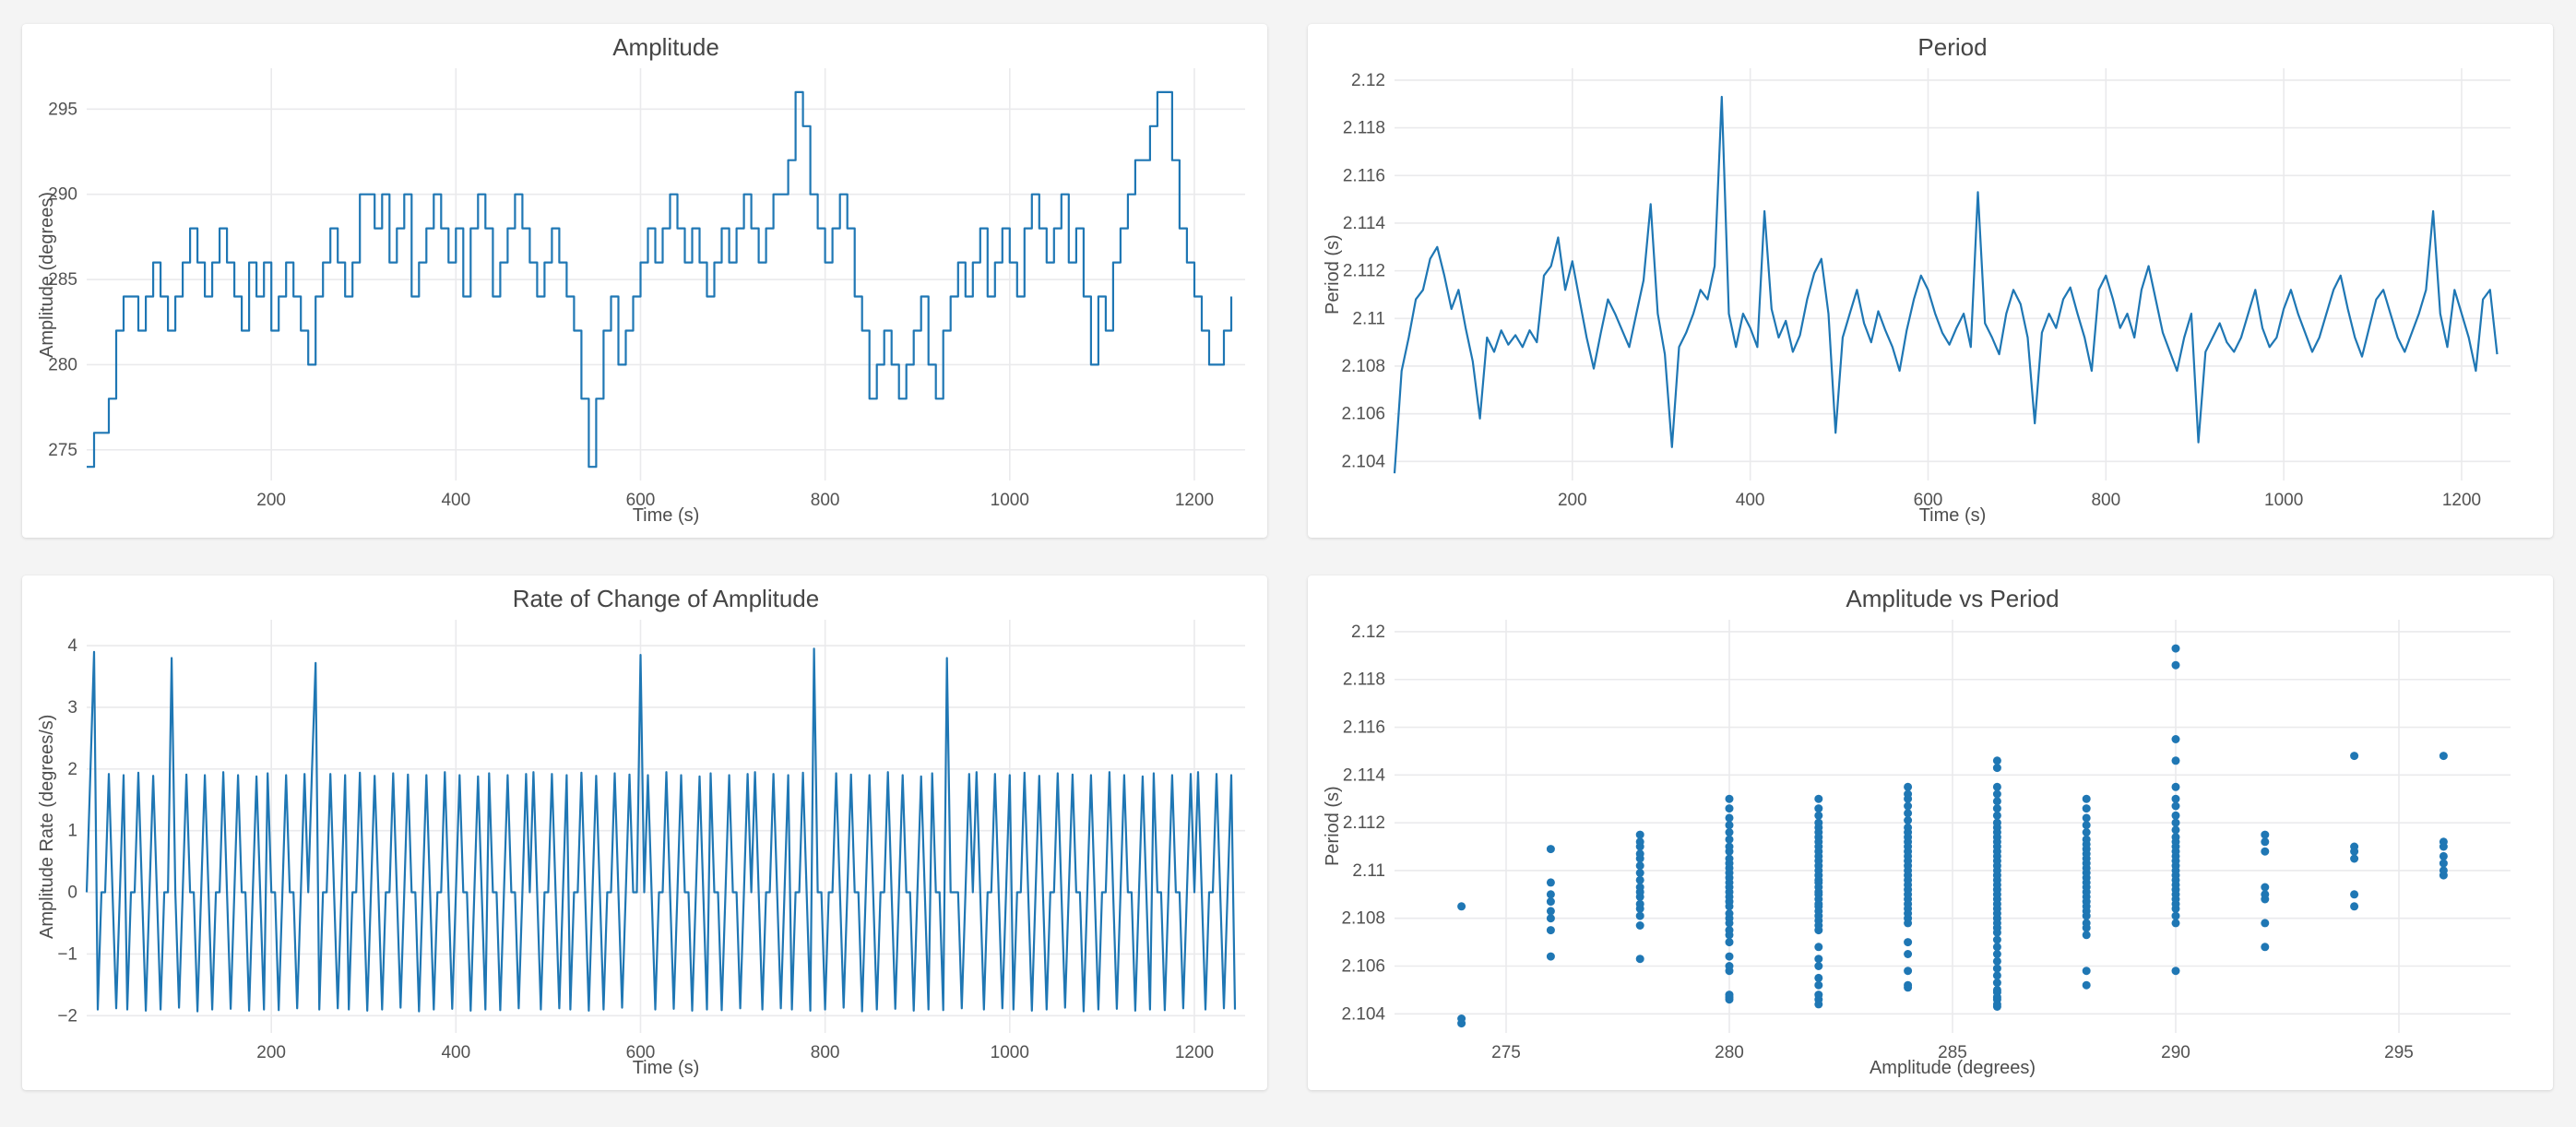 The image size is (2576, 1127). Describe the element at coordinates (72, 769) in the screenshot. I see `svg-text: 2` at that location.